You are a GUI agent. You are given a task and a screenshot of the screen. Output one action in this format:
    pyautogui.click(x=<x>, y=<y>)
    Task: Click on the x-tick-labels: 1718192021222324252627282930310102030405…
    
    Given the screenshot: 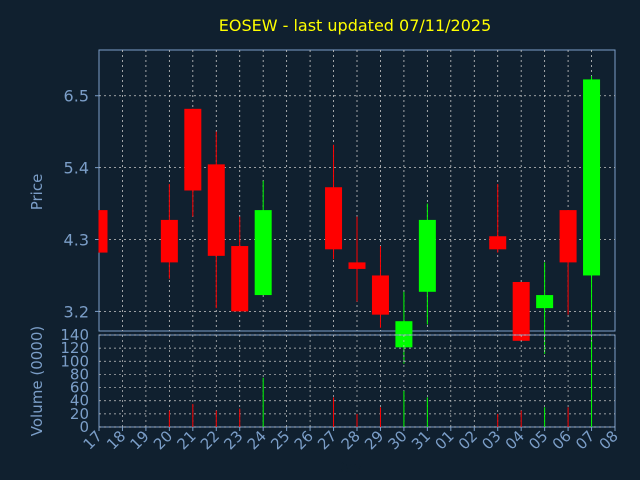 What is the action you would take?
    pyautogui.click(x=351, y=440)
    